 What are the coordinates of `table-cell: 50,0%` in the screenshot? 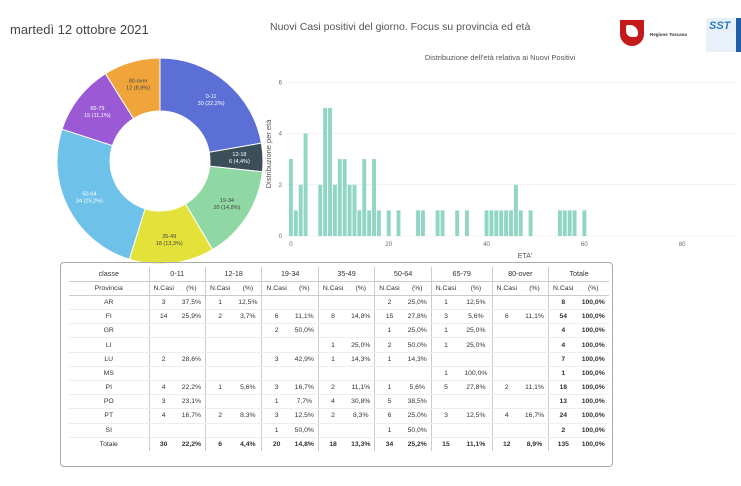 It's located at (304, 331).